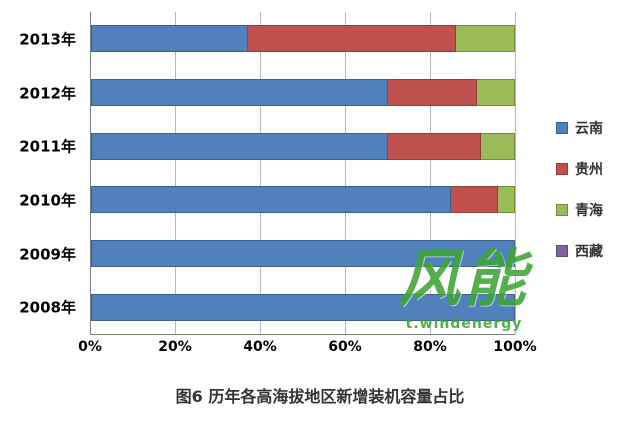 The height and width of the screenshot is (429, 640). Describe the element at coordinates (589, 170) in the screenshot. I see `legend-label: 贵州` at that location.